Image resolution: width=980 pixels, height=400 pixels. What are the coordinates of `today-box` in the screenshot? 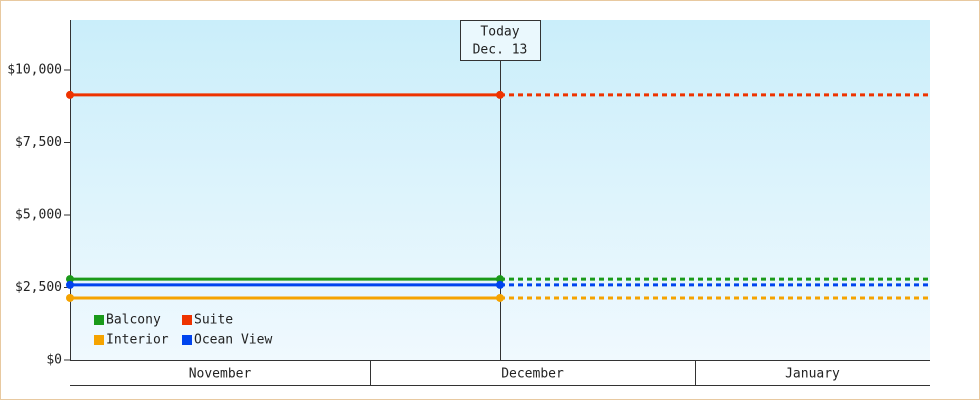 It's located at (500, 40).